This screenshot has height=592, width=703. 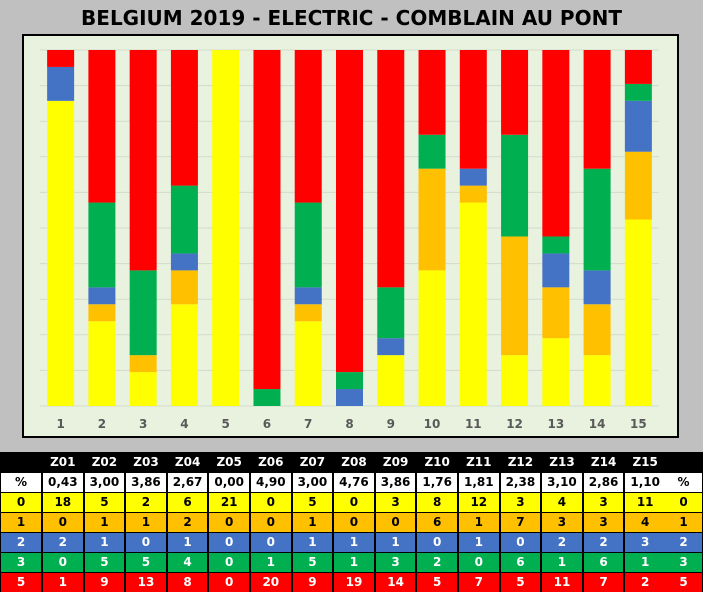 What do you see at coordinates (437, 462) in the screenshot?
I see `table-cell: Z10` at bounding box center [437, 462].